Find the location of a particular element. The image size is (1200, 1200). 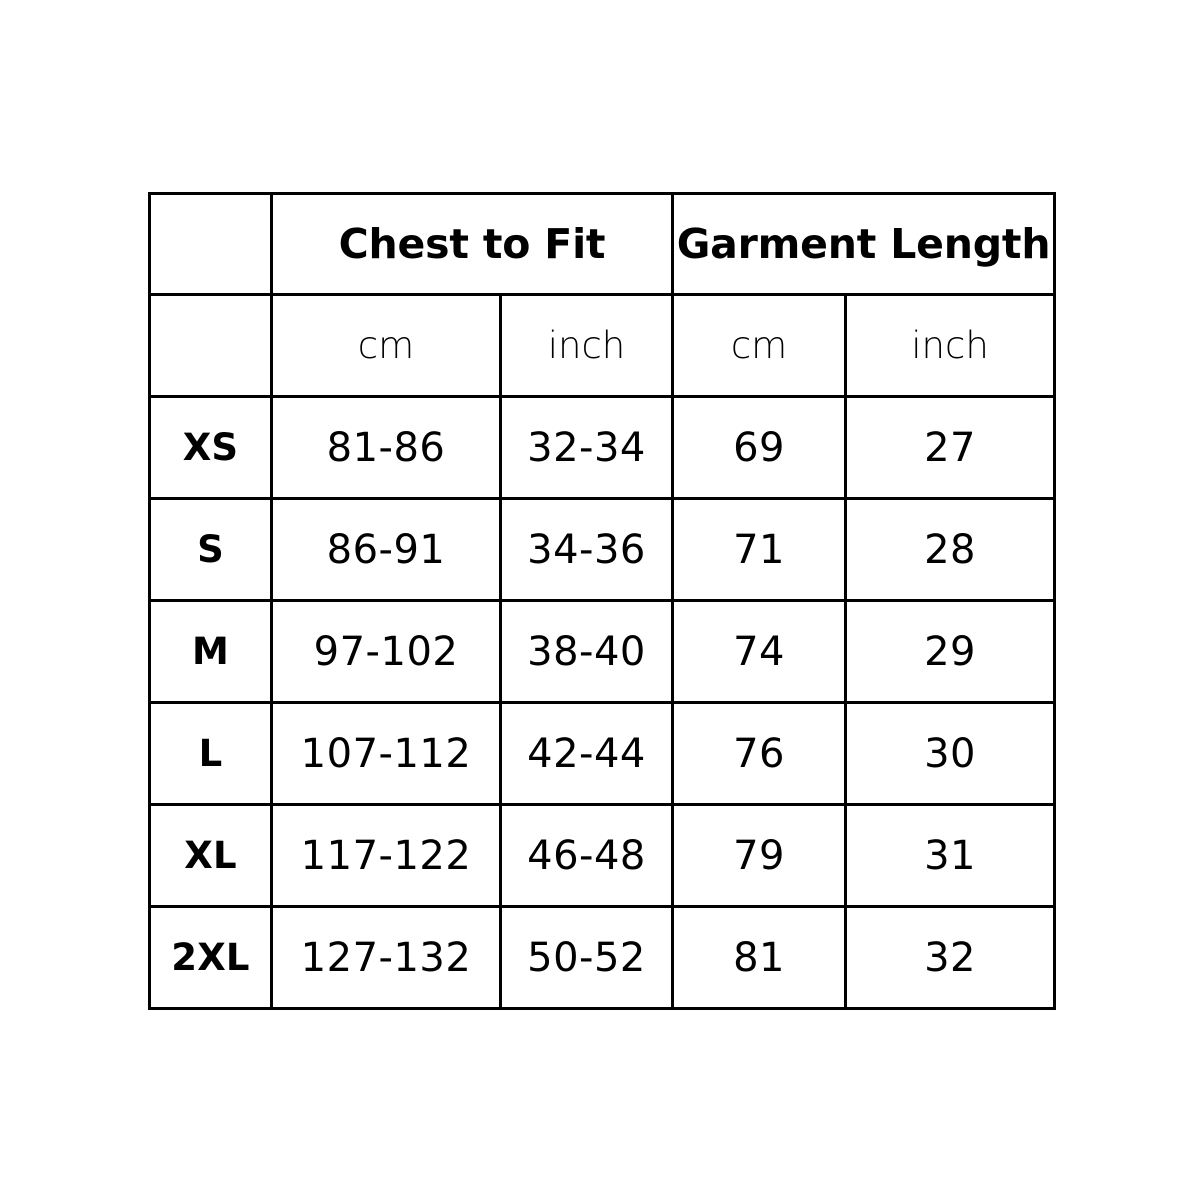

size-label: S is located at coordinates (210, 549).